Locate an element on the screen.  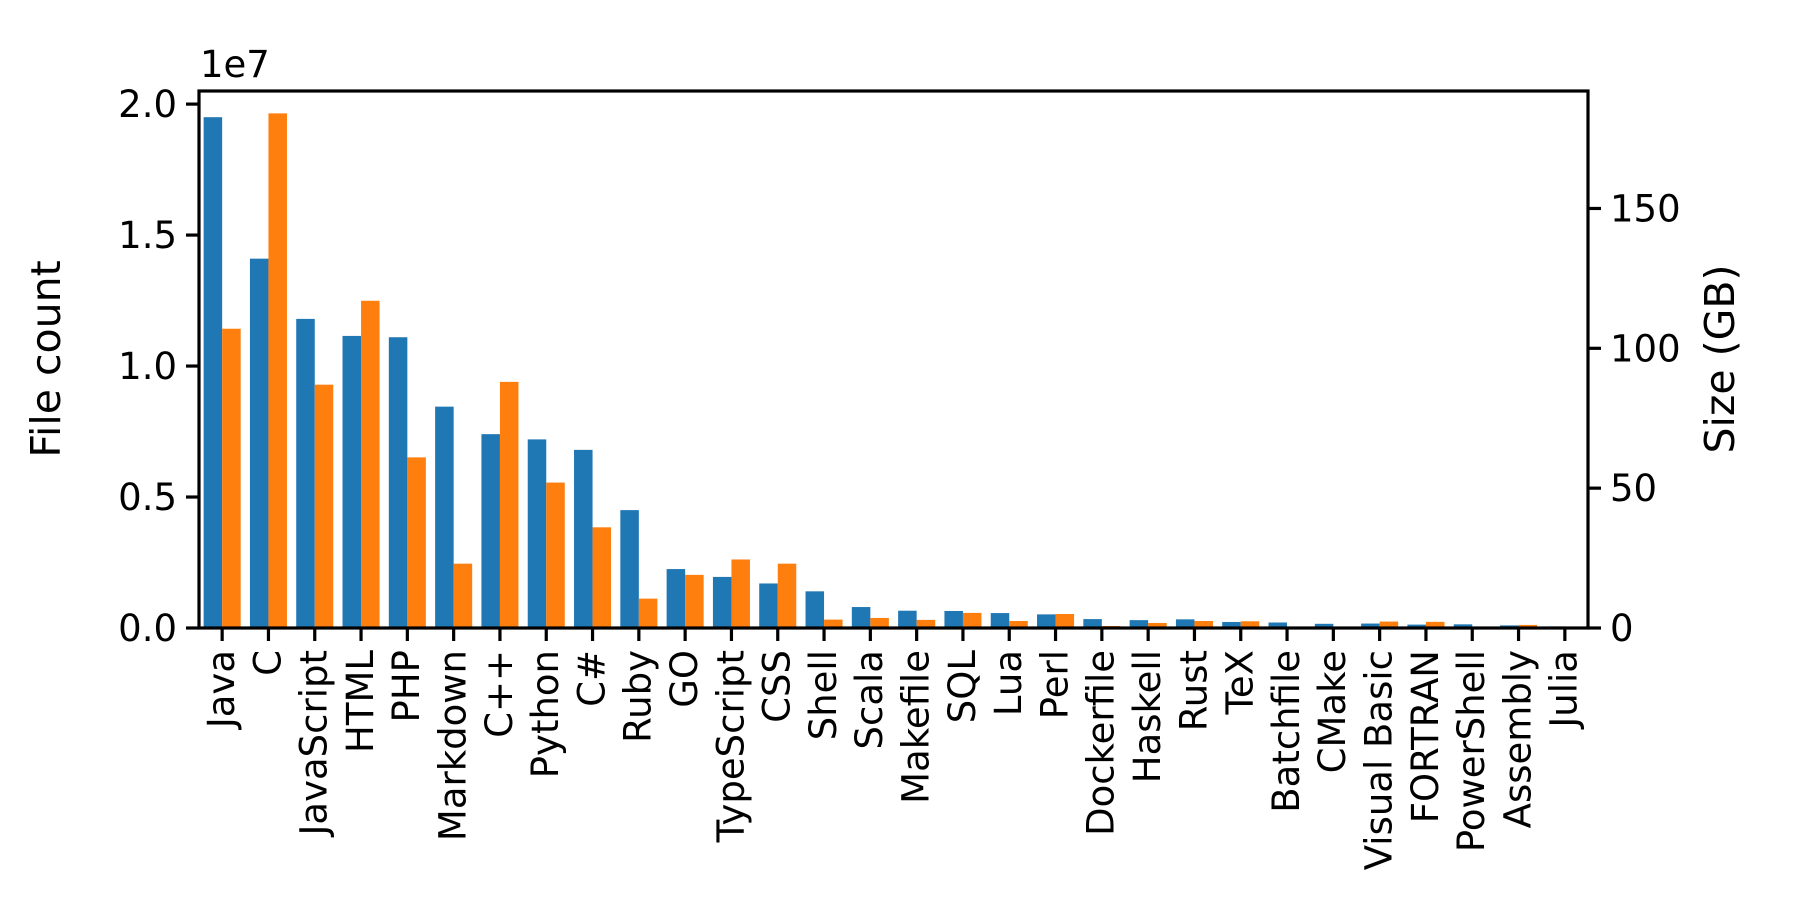
x-tick-label: Dockerfile is located at coordinates (1101, 743).